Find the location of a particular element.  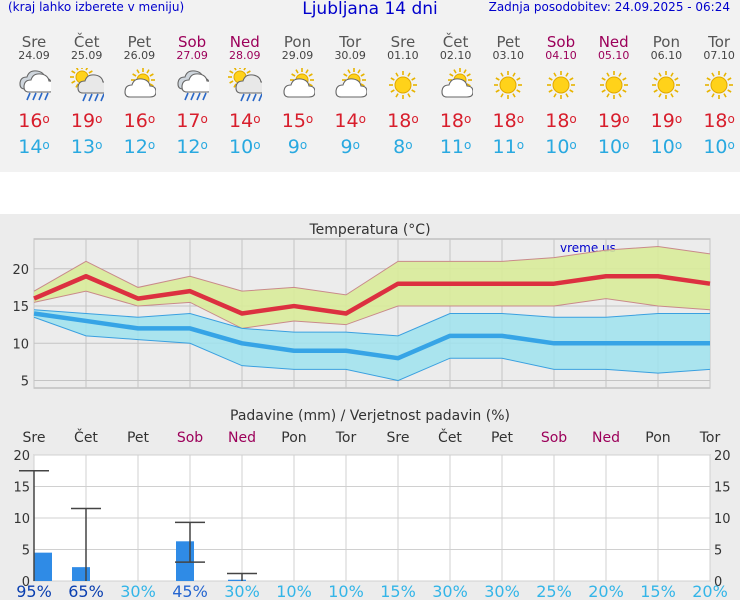

day-date: 29.09 is located at coordinates (297, 55).